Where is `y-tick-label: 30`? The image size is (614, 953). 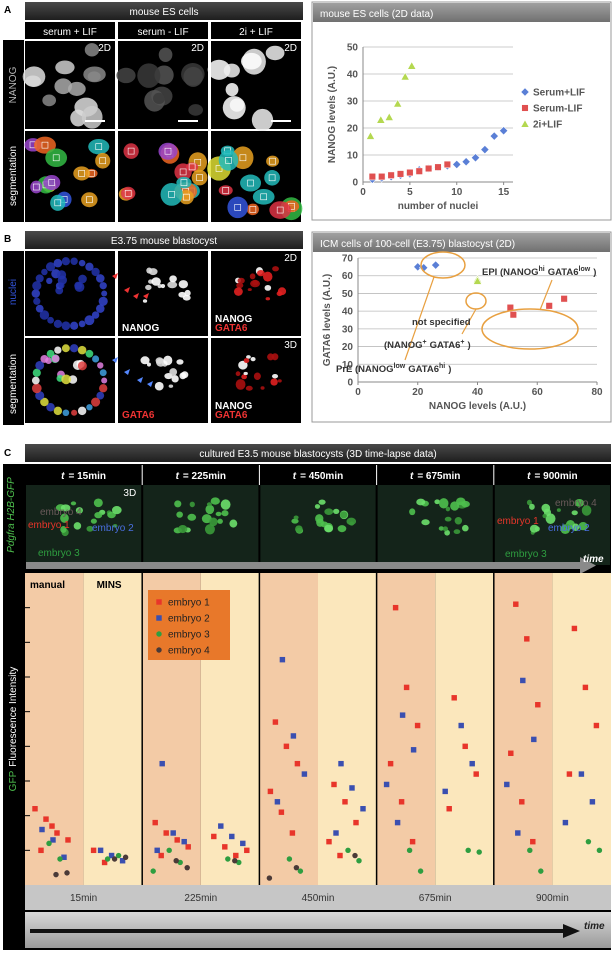
y-tick-label: 30 is located at coordinates (353, 102).